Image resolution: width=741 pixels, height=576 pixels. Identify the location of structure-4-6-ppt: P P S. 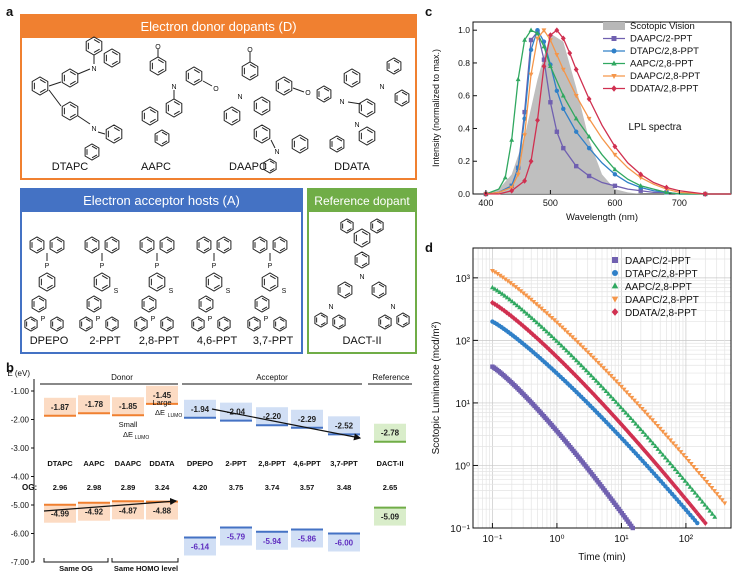
(211, 284).